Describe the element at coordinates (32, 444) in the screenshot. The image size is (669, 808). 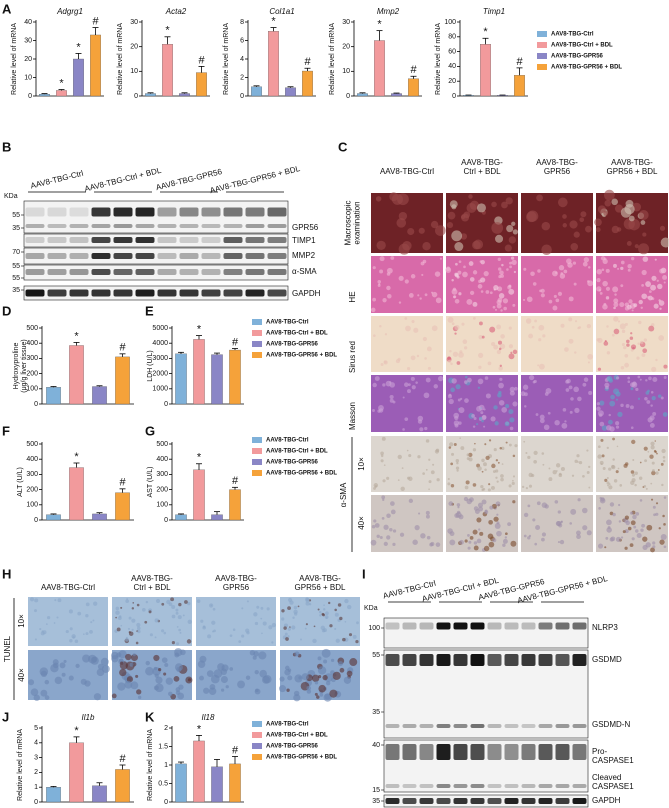
I see `y-tick-label: 500` at that location.